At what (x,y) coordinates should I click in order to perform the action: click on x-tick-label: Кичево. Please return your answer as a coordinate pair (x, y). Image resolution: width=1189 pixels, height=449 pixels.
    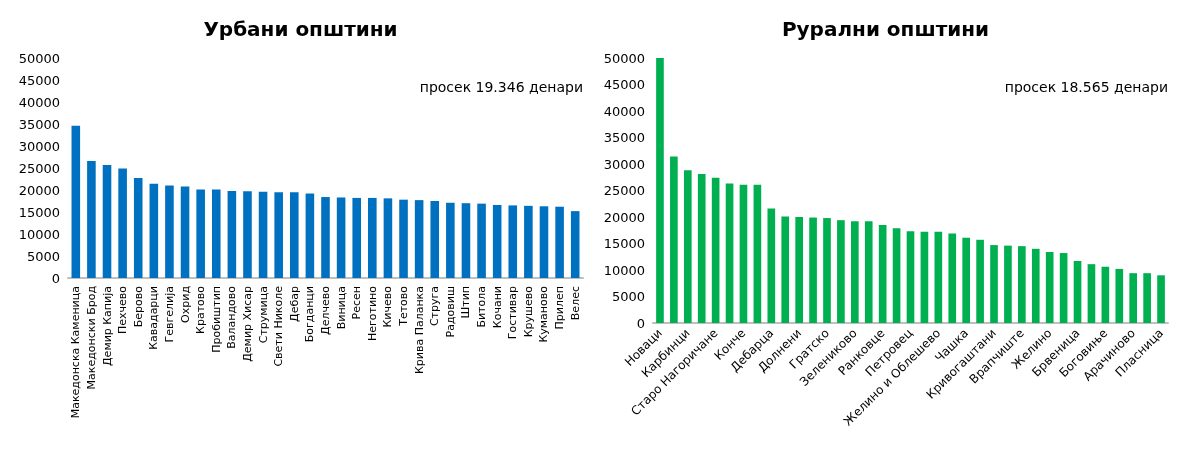
    Looking at the image, I should click on (388, 306).